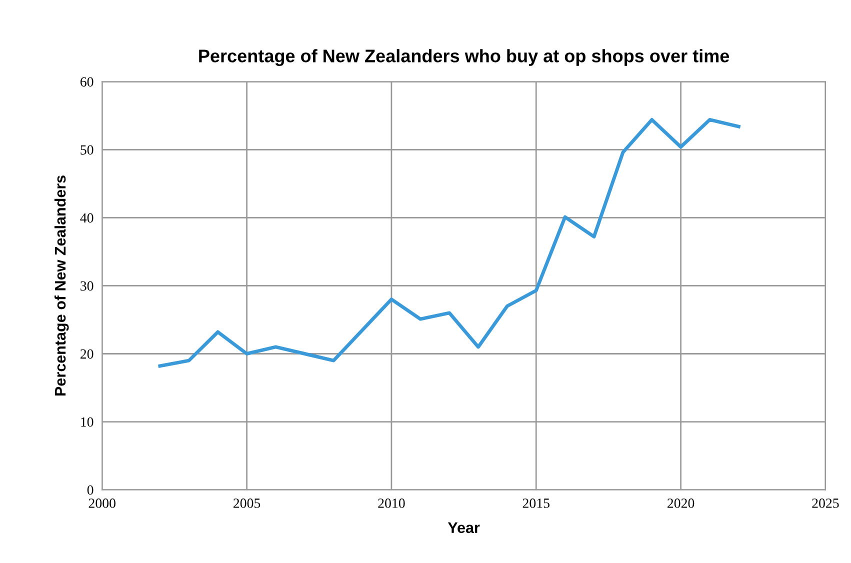 This screenshot has width=851, height=563. I want to click on chart-title: Percentage of New Zealanders who buy at op shops over time, so click(464, 57).